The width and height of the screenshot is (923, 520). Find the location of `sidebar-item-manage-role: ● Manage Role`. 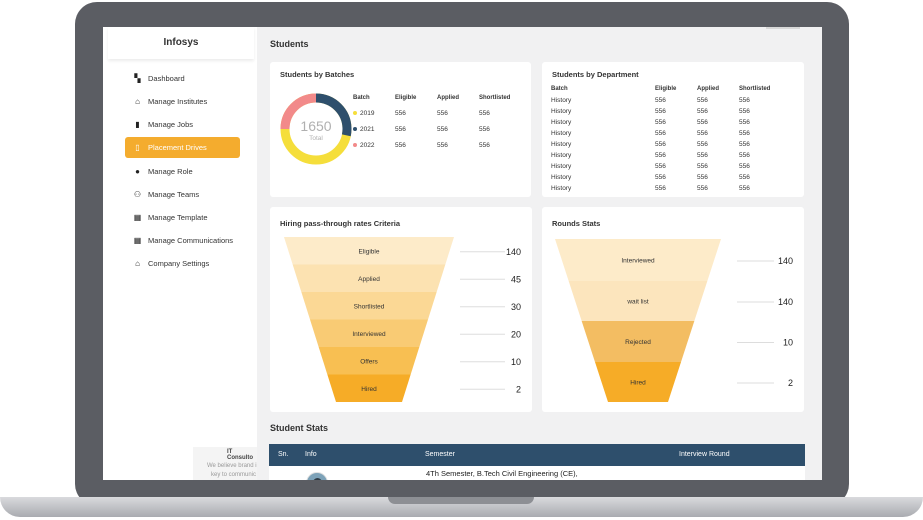

sidebar-item-manage-role: ● Manage Role is located at coordinates (182, 171).